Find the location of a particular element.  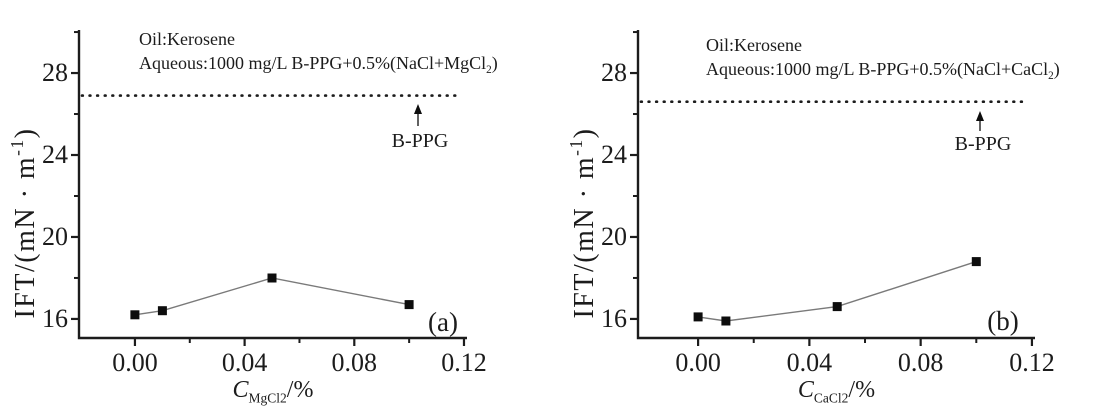

annotation-line: Aqueous:1000 mg/L B-PPG+0.5%(NaCl+MgCl2) is located at coordinates (318, 64).